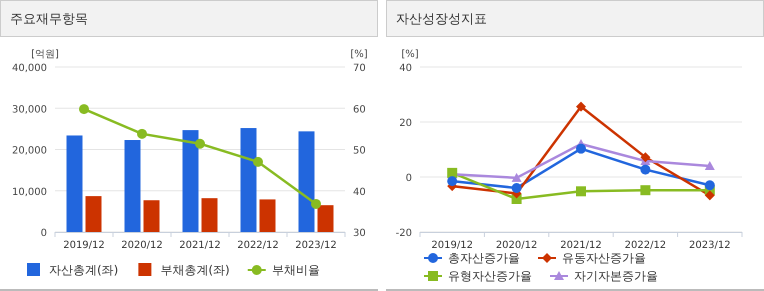 The image size is (764, 291). I want to click on y-tick-label: 10,000, so click(29, 192).